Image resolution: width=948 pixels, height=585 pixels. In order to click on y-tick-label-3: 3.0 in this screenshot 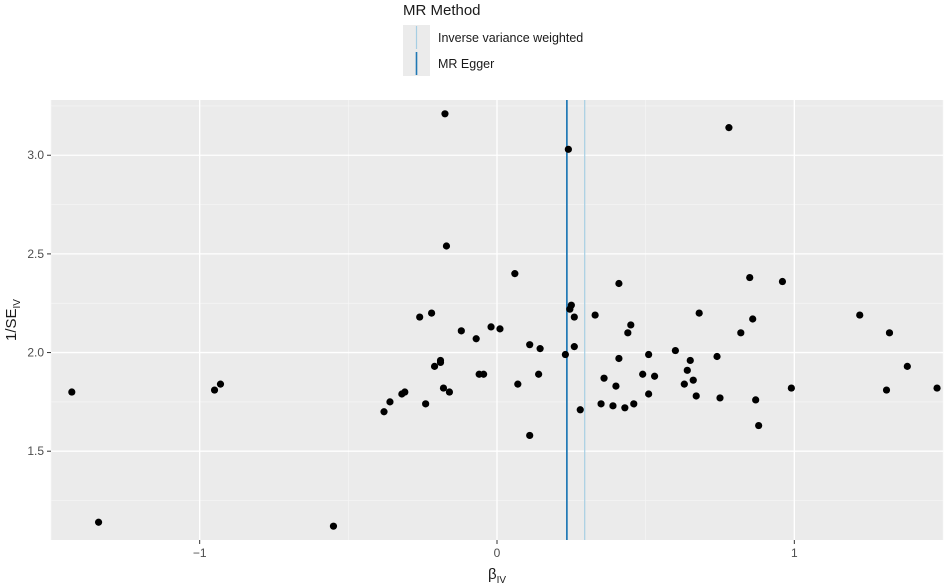, I will do `click(35, 155)`.